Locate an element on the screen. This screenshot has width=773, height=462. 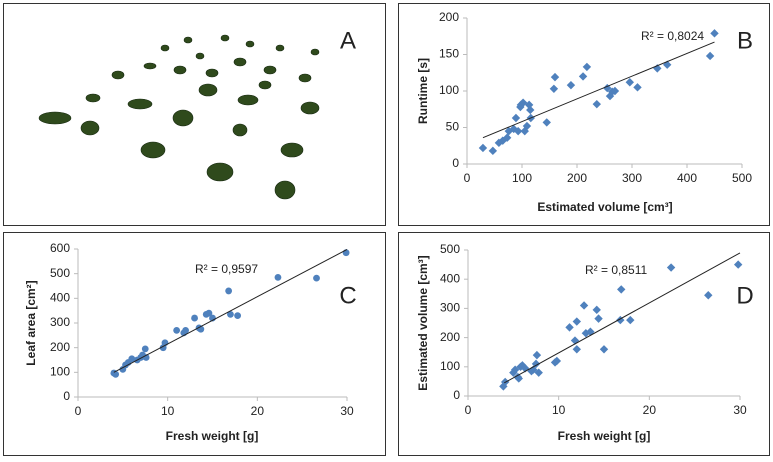
y-tick-label: 150 is located at coordinates (449, 54).